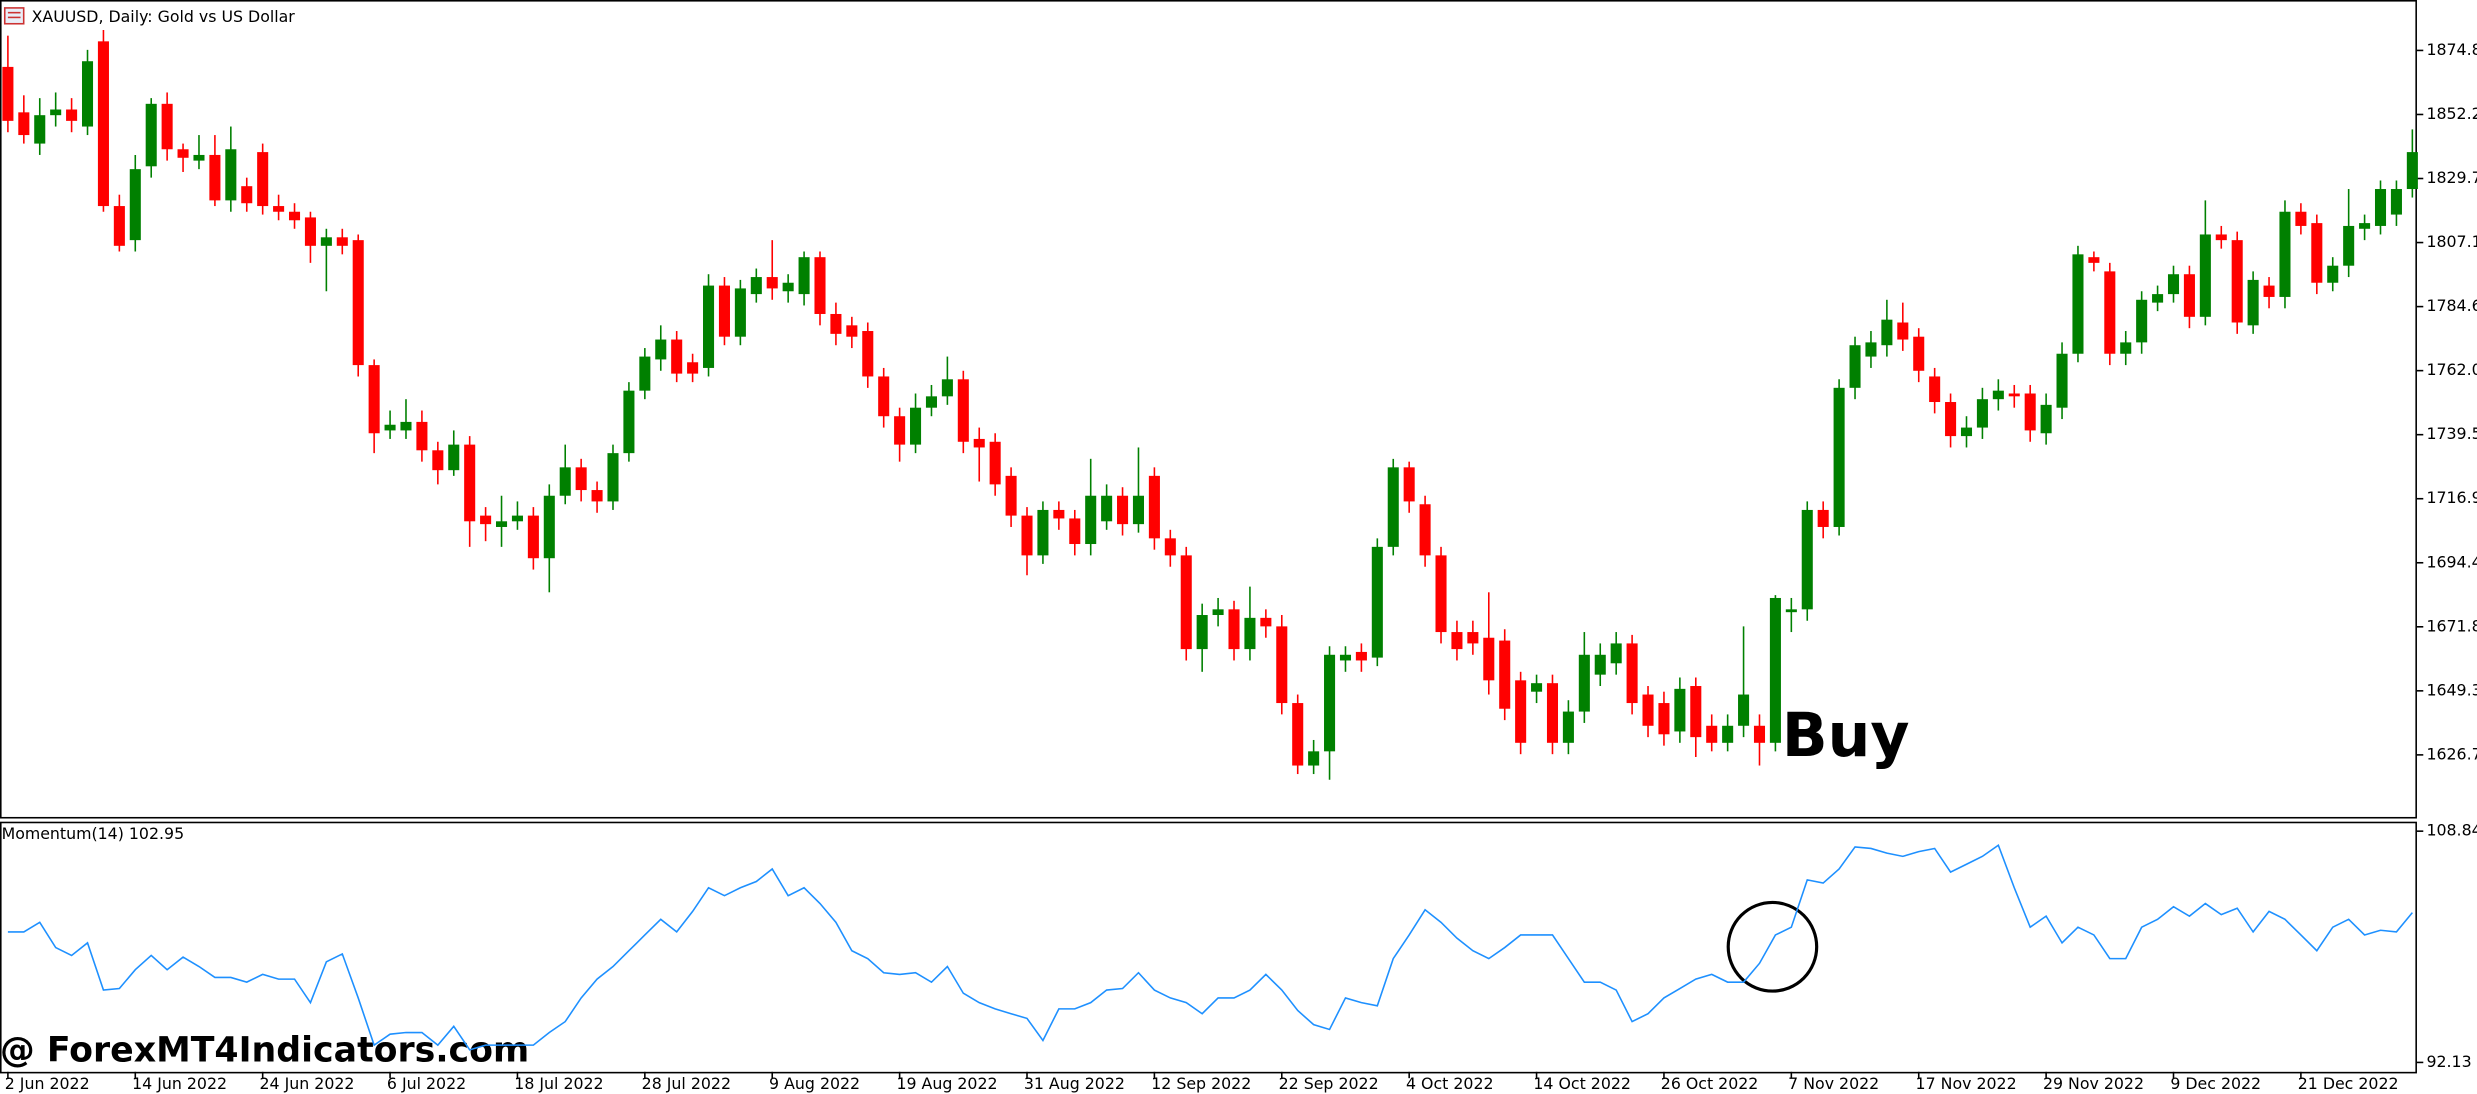  What do you see at coordinates (2215, 1083) in the screenshot?
I see `x-tick-label: 9 Dec 2022` at bounding box center [2215, 1083].